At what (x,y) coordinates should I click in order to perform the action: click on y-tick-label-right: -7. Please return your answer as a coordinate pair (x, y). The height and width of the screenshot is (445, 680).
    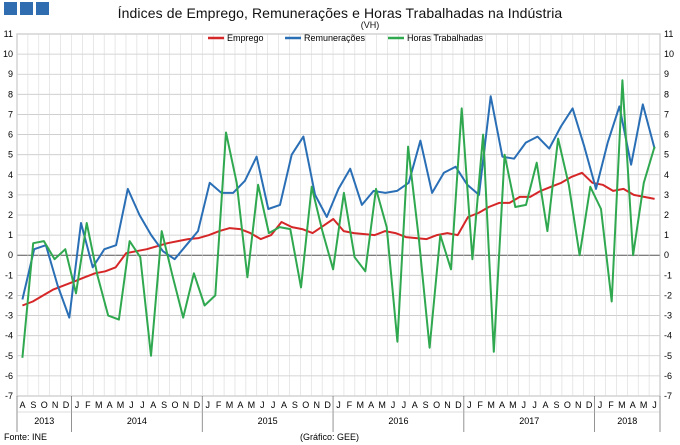
    Looking at the image, I should click on (668, 396).